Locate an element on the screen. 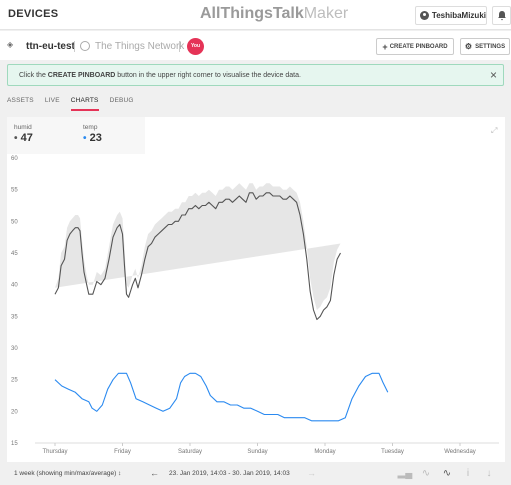 The height and width of the screenshot is (485, 511). banner-text-prefix: Click the is located at coordinates (33, 75).